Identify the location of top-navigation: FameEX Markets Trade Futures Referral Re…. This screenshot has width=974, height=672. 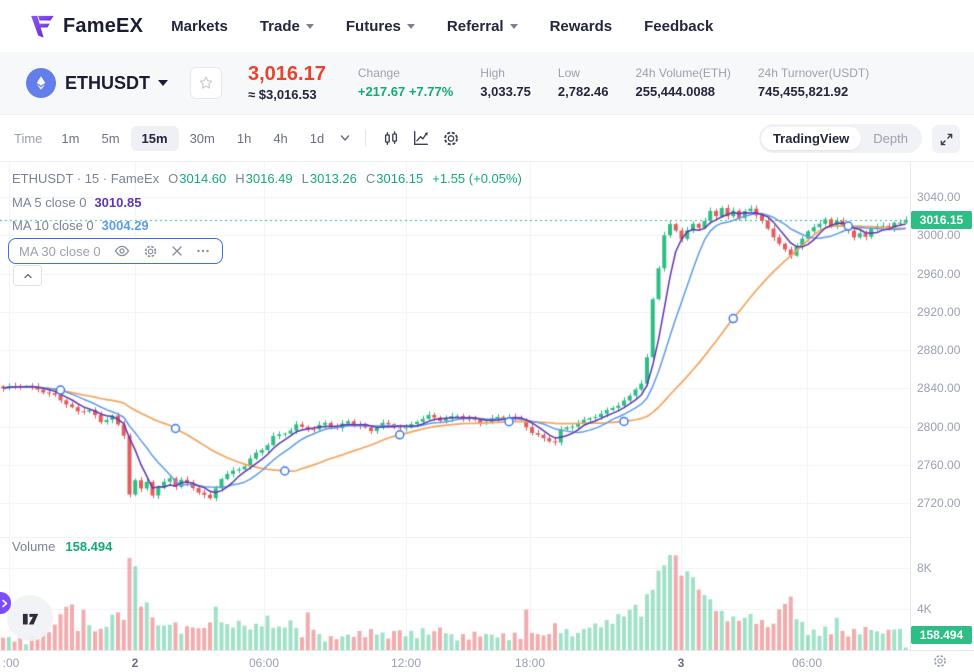
(487, 26).